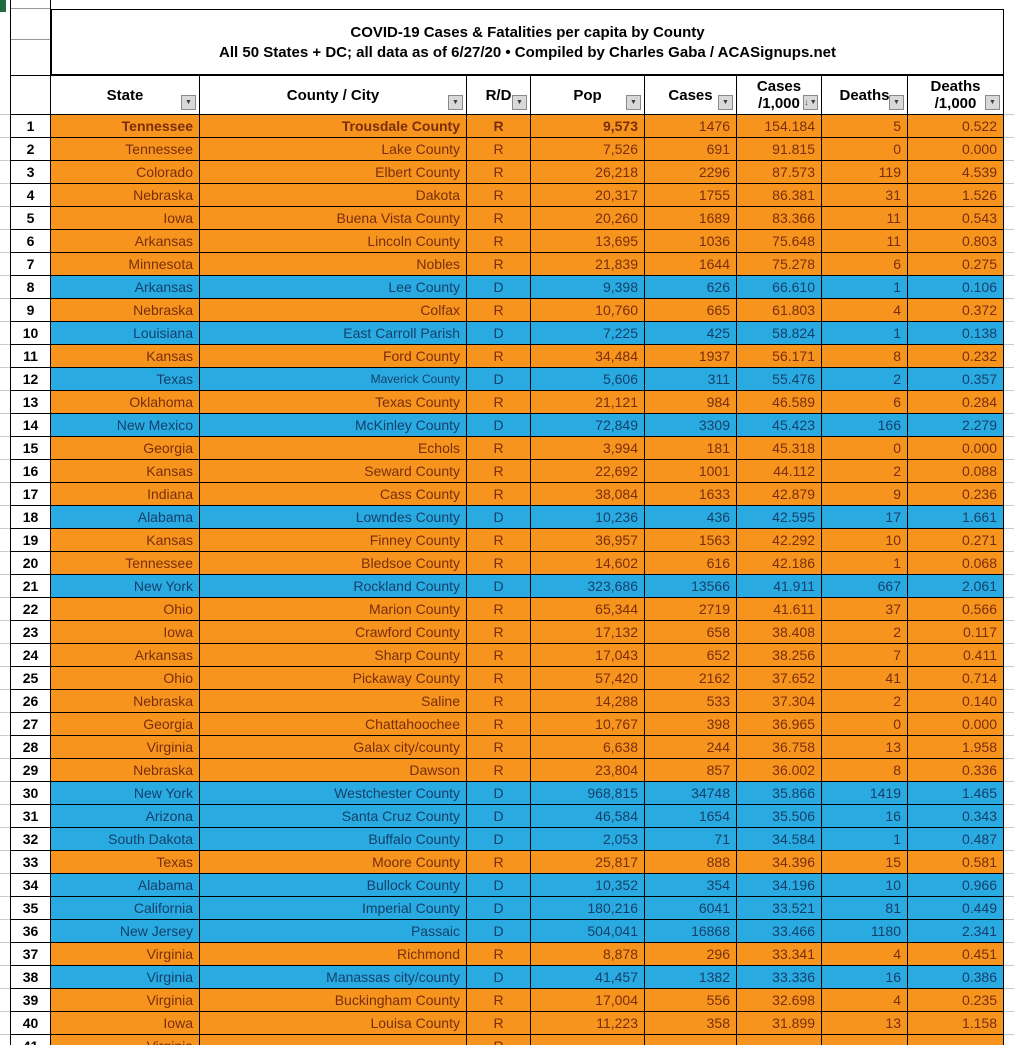 The width and height of the screenshot is (1014, 1045). I want to click on cell-county: Colfax, so click(333, 310).